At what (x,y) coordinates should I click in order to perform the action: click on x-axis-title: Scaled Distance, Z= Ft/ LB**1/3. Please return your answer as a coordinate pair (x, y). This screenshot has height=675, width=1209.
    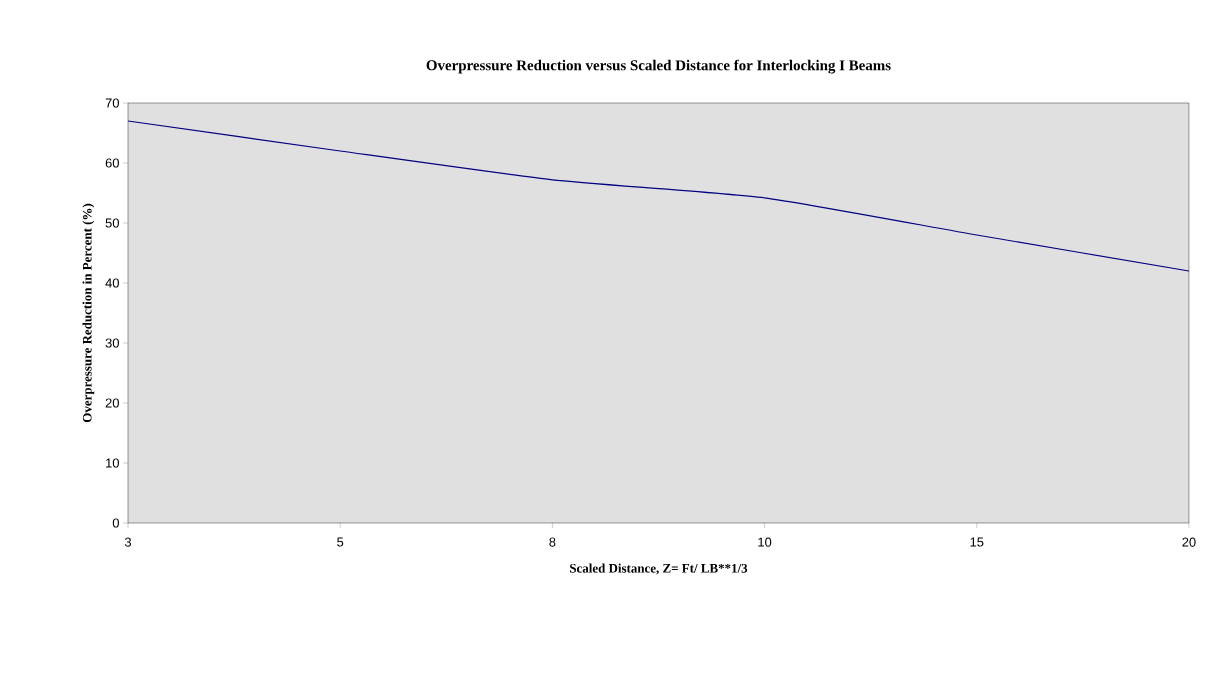
    Looking at the image, I should click on (659, 569).